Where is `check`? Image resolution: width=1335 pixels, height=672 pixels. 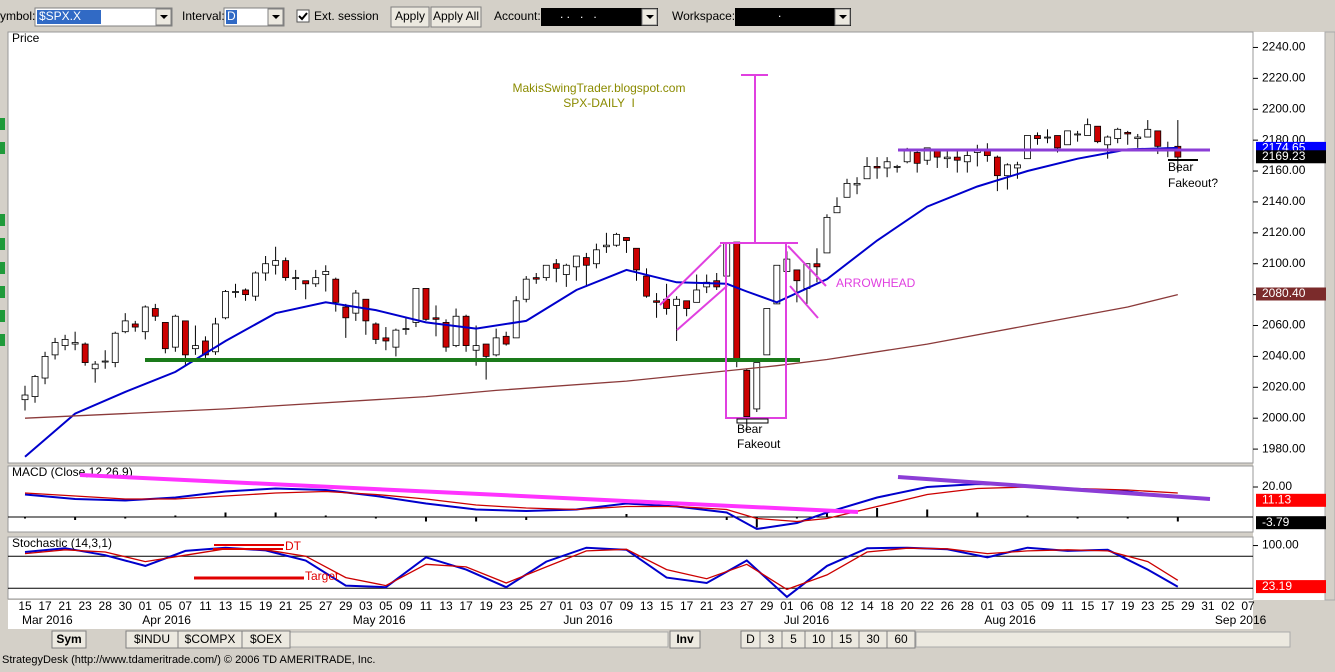 check is located at coordinates (303, 16).